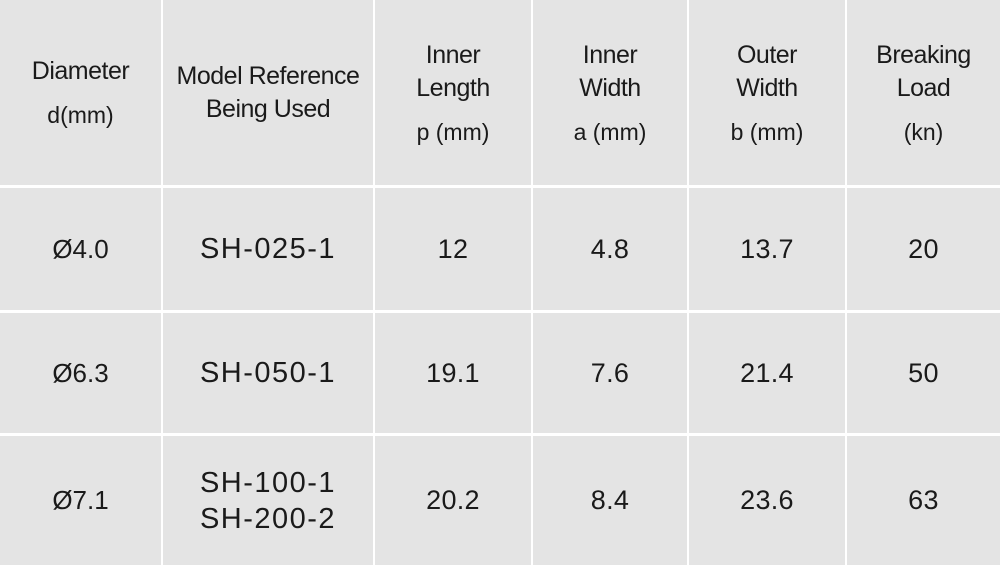  I want to click on inner-length-value: 20.2, so click(453, 500).